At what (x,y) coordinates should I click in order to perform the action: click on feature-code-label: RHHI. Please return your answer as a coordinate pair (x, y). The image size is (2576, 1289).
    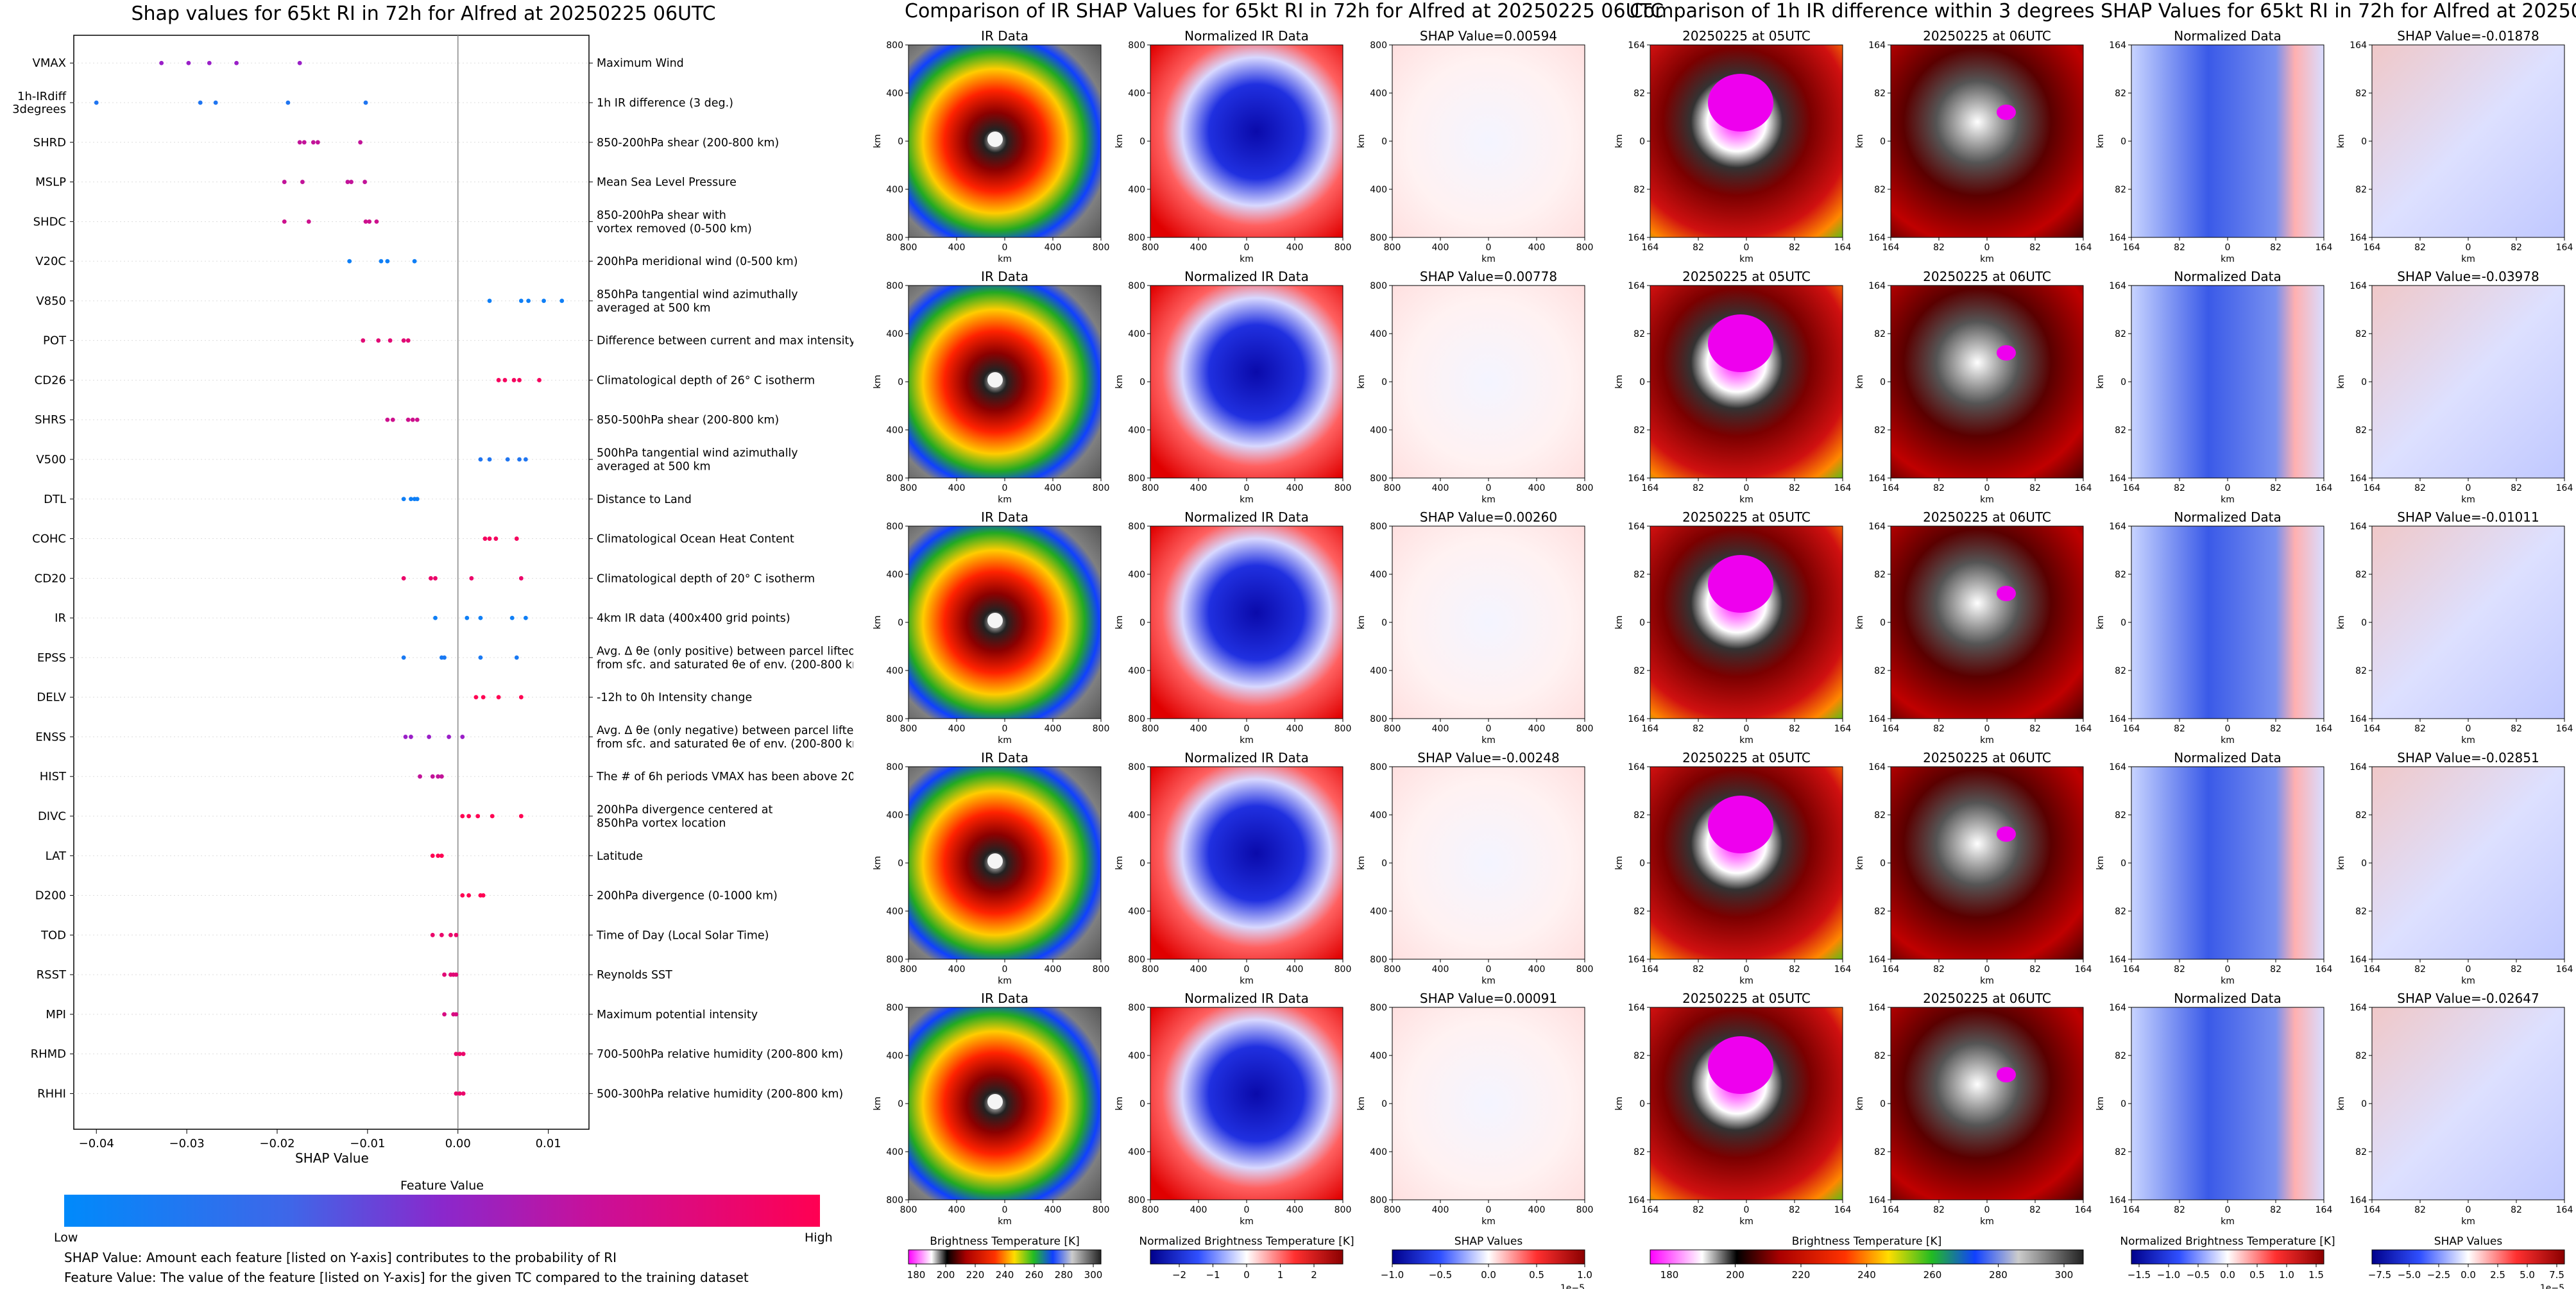
    Looking at the image, I should click on (51, 1093).